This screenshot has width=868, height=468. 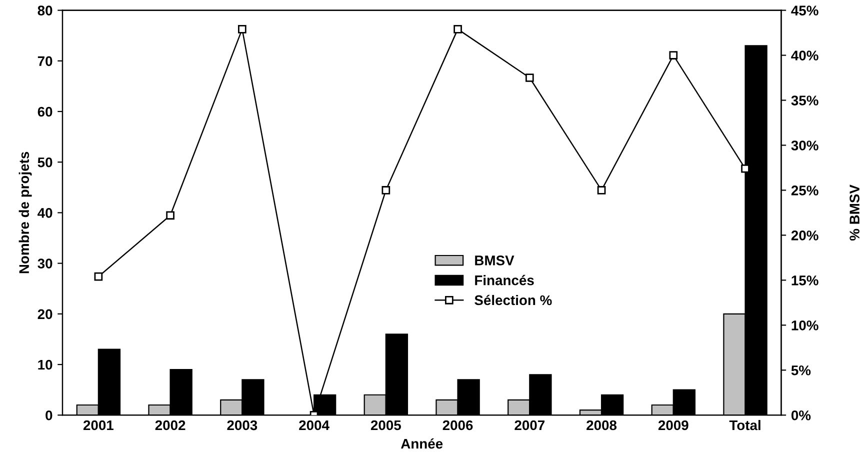 I want to click on y2-tick-label: 20%, so click(x=804, y=235).